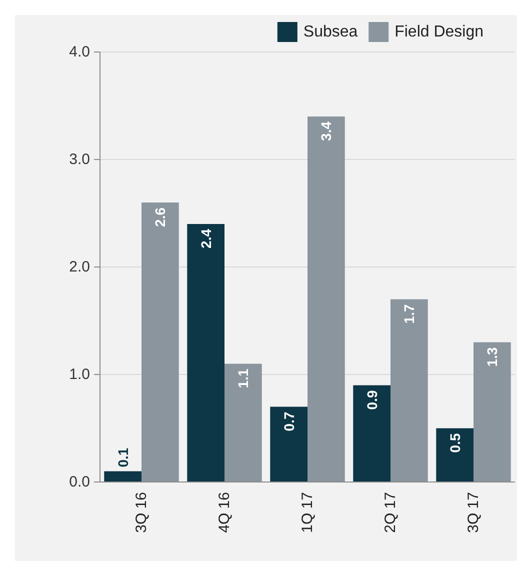 The image size is (532, 576). What do you see at coordinates (79, 482) in the screenshot?
I see `y-tick-label: 0.0` at bounding box center [79, 482].